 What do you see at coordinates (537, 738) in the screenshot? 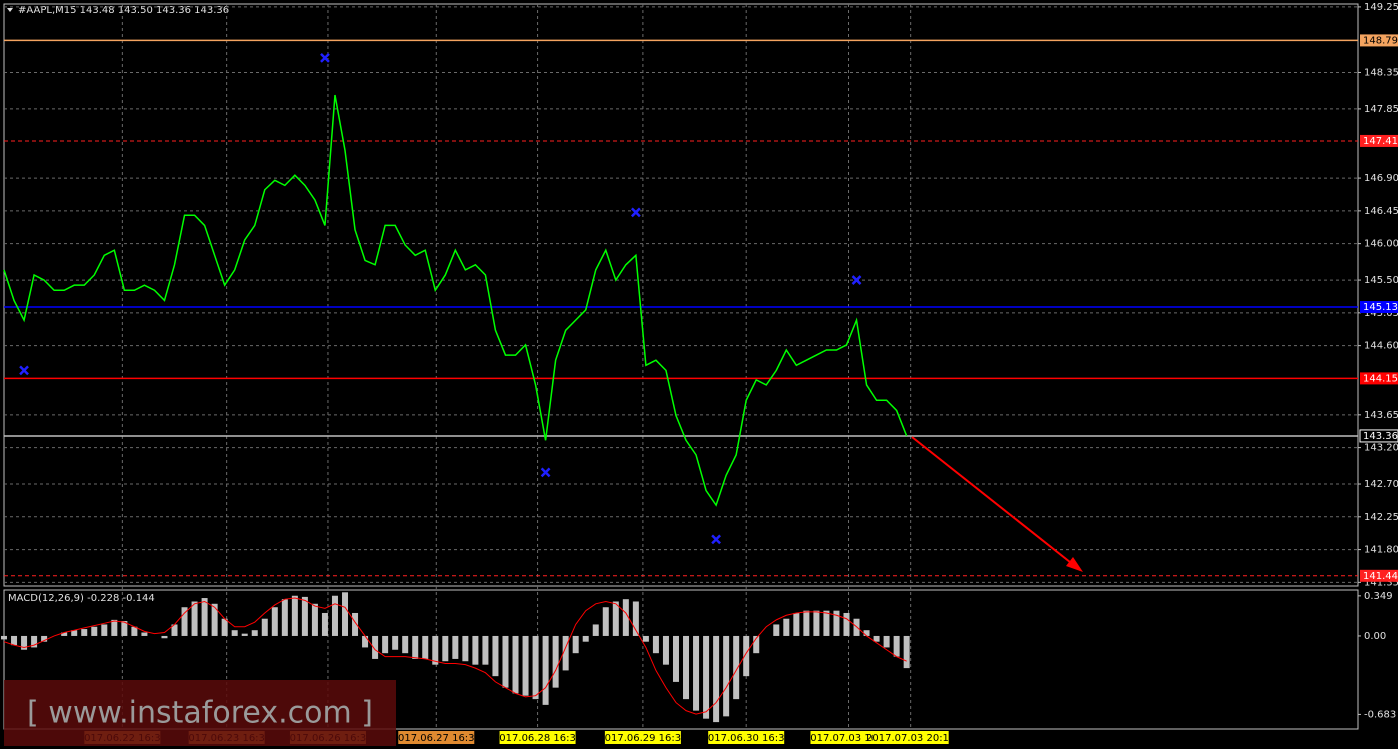
I see `x-tick-label: 2017.06.28 16:30` at bounding box center [537, 738].